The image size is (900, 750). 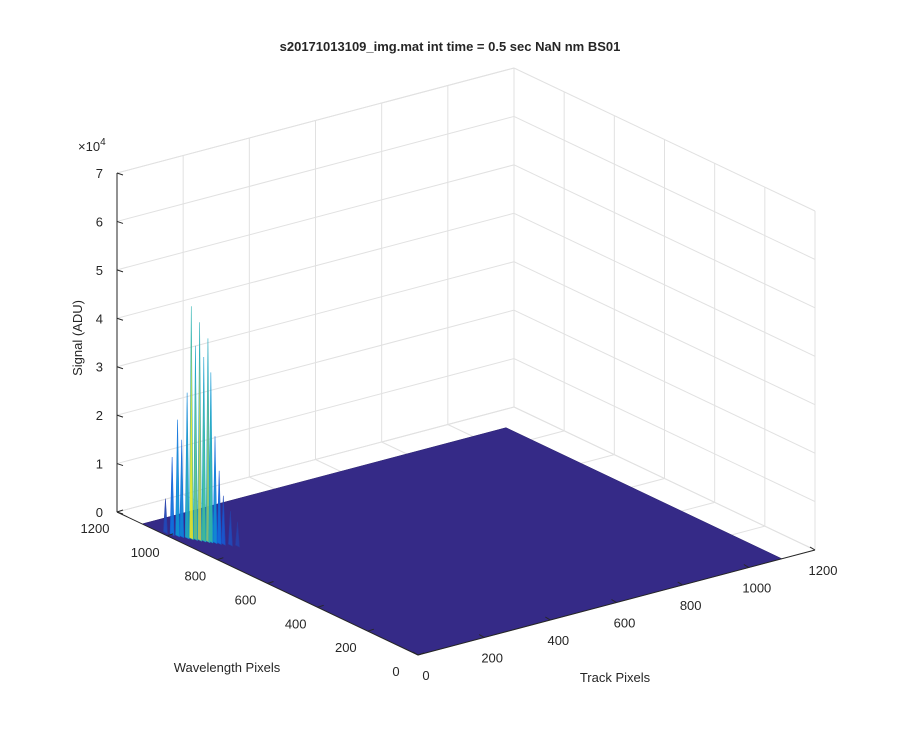 I want to click on z-tick-label: 4, so click(x=99, y=318).